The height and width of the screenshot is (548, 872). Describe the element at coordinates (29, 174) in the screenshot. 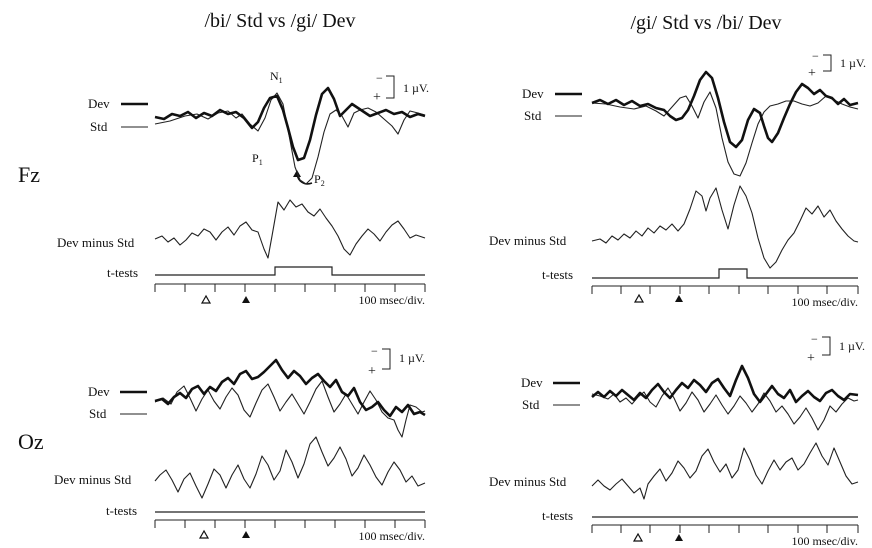

I see `row-label-fz: Fz` at that location.